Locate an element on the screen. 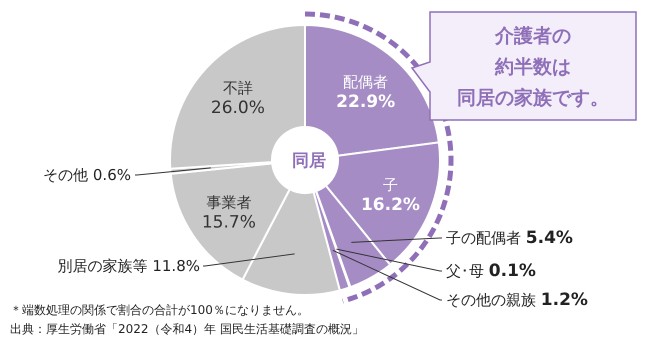  text: 同居 is located at coordinates (309, 161).